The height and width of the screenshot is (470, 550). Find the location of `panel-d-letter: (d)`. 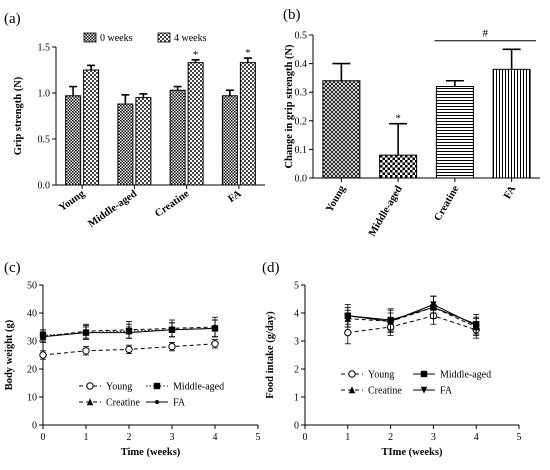

panel-d-letter: (d) is located at coordinates (271, 268).